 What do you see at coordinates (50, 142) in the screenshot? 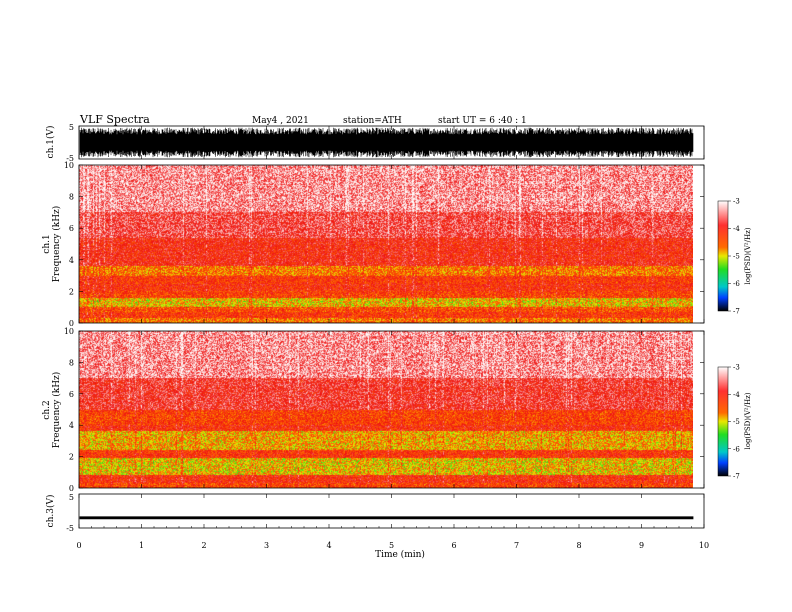
I see `ch1-ylabel: ch.1(V)` at bounding box center [50, 142].